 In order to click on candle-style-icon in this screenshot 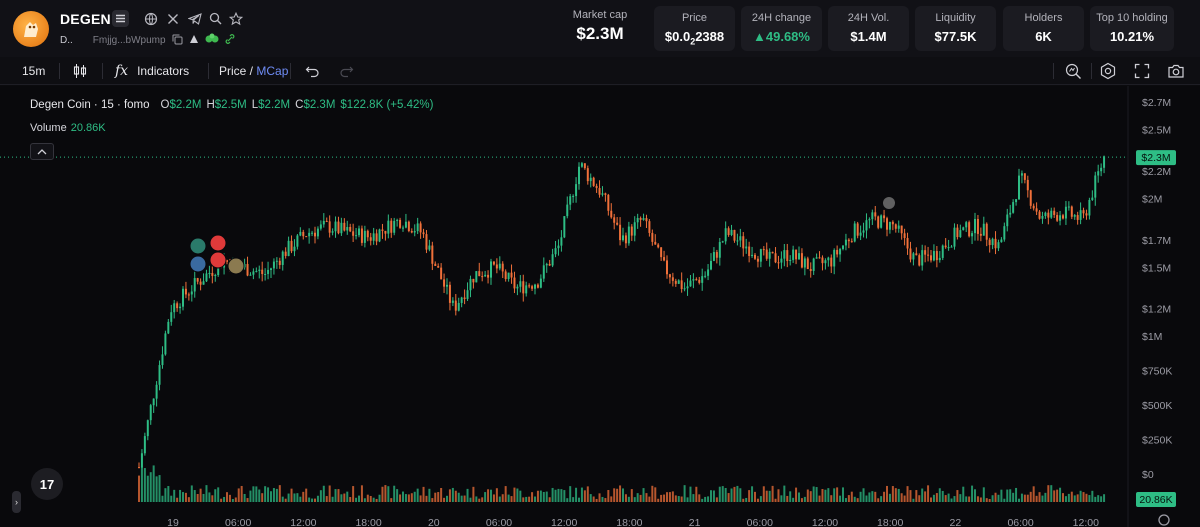, I will do `click(80, 71)`.